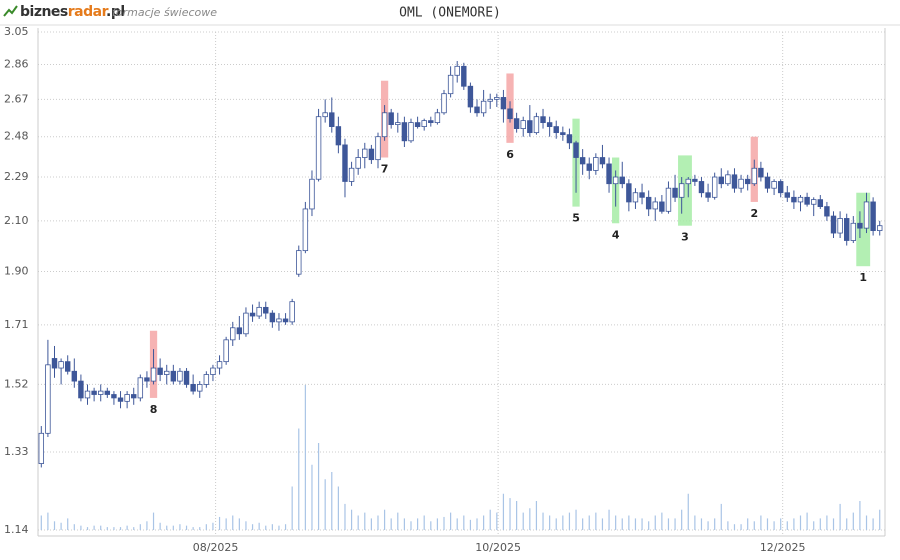 The width and height of the screenshot is (900, 560). I want to click on x-tick-label: 08/2025, so click(216, 547).